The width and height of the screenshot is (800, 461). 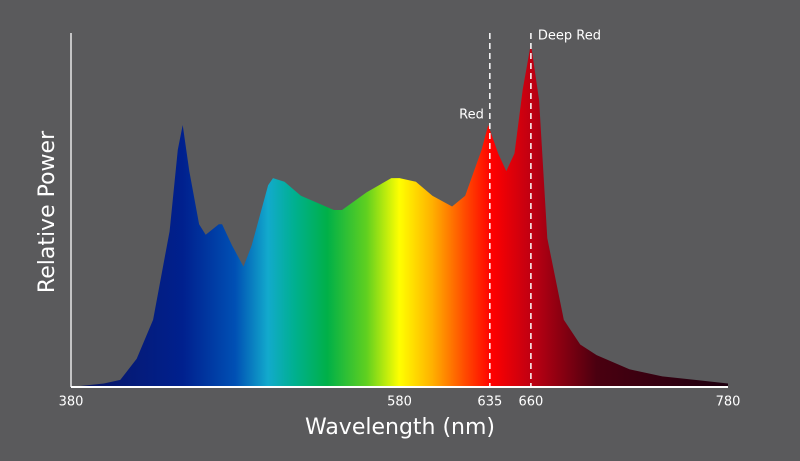 I want to click on annotation-label: Deep Red, so click(x=569, y=36).